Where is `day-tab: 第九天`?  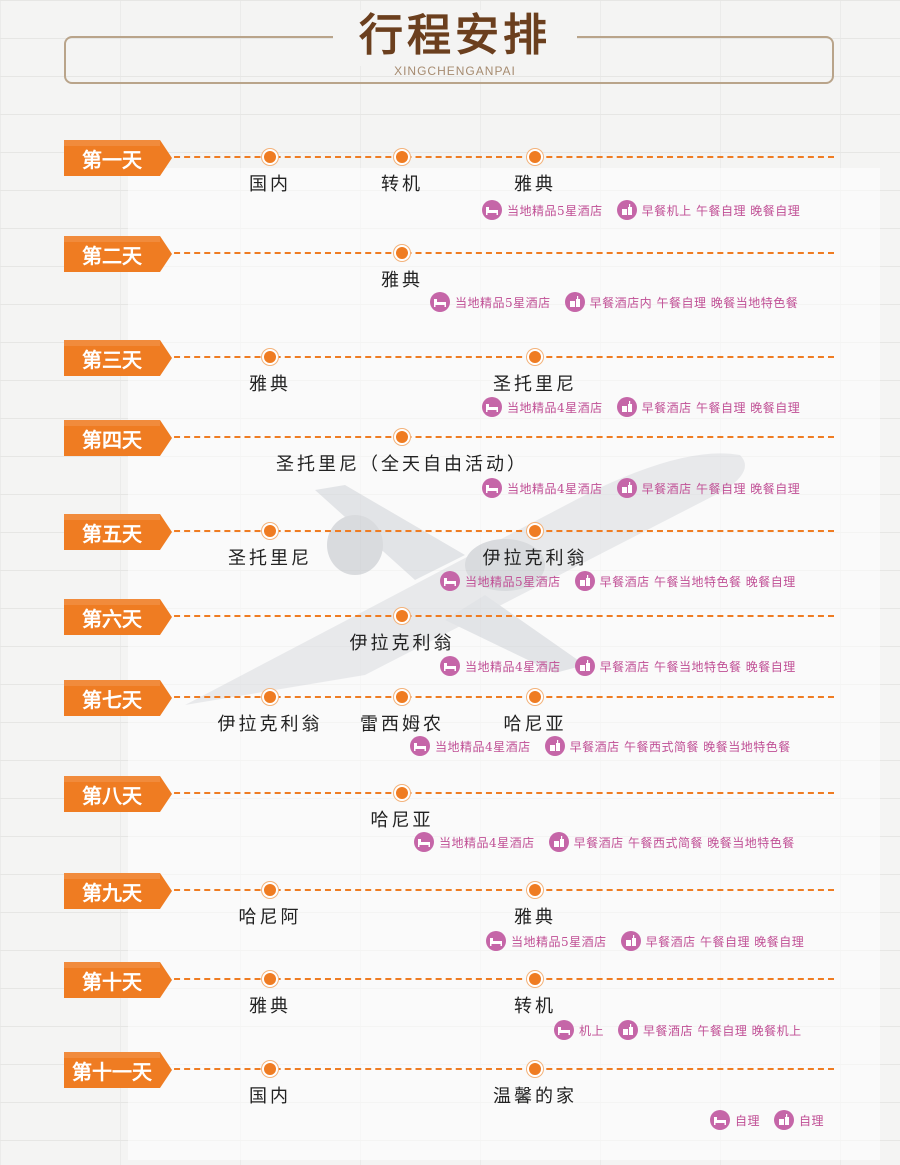 day-tab: 第九天 is located at coordinates (118, 891).